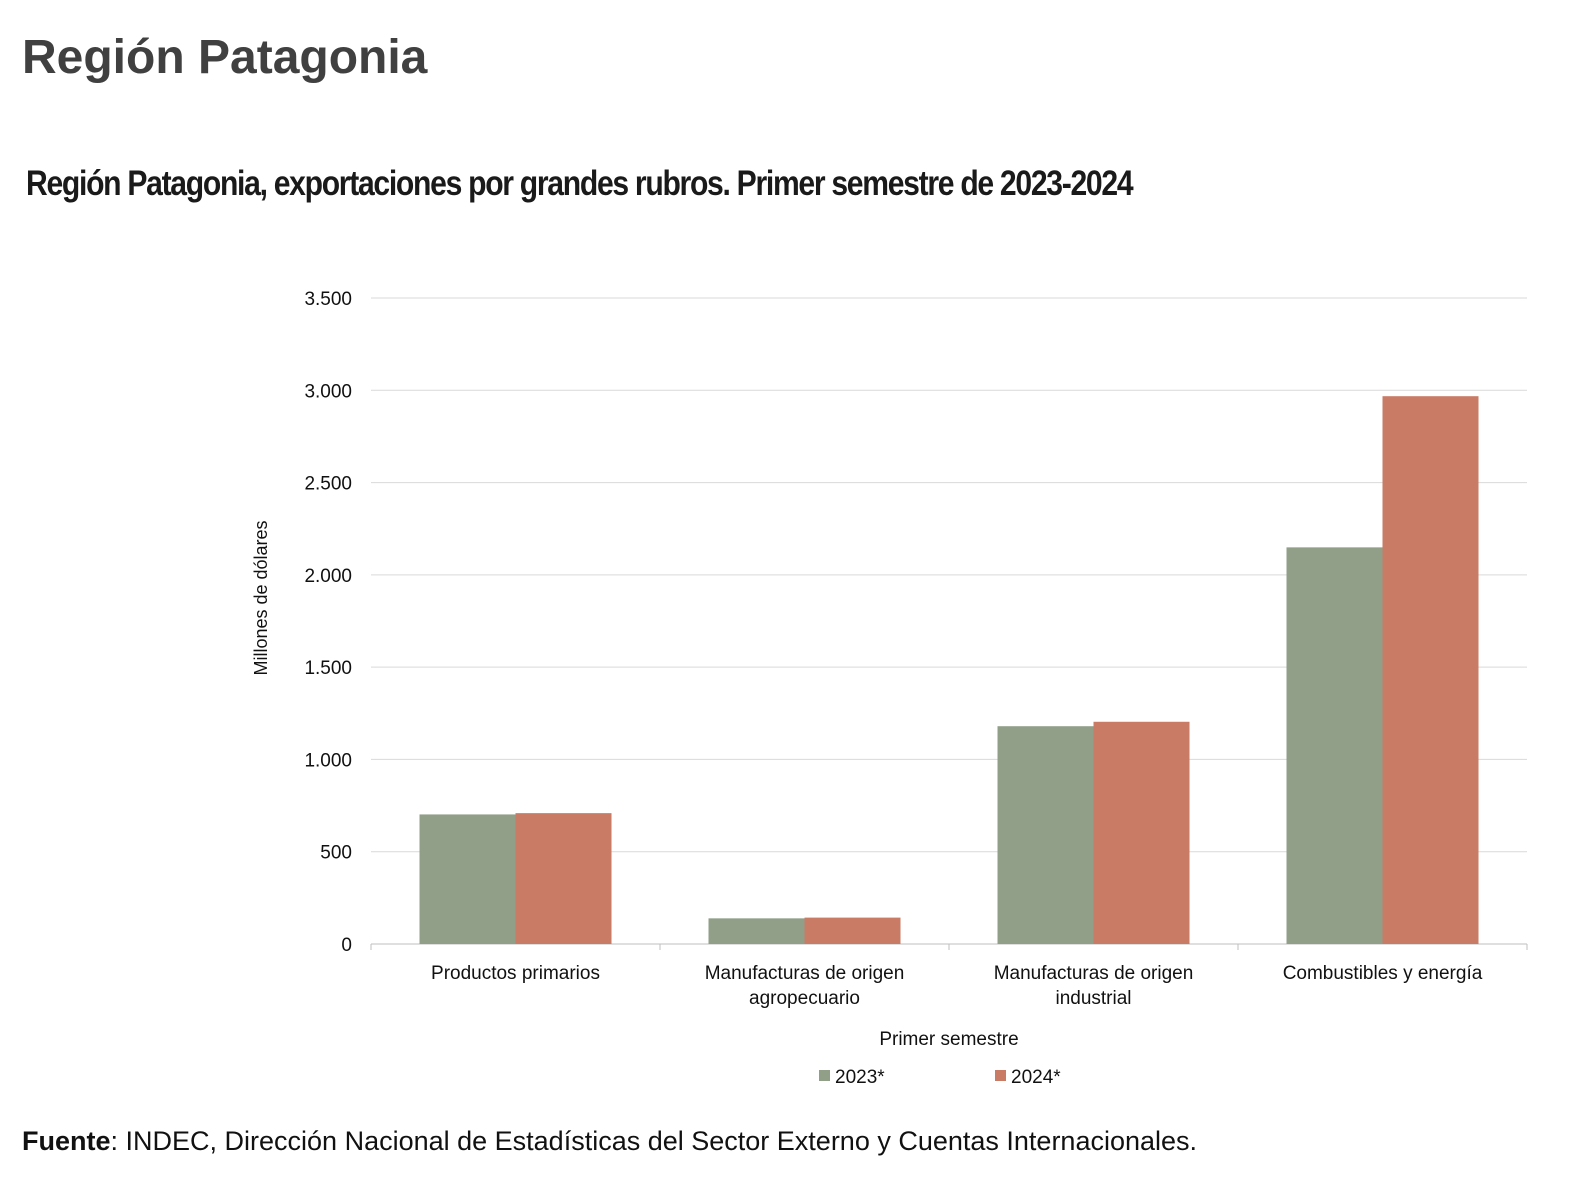 Image resolution: width=1582 pixels, height=1194 pixels. Describe the element at coordinates (1093, 998) in the screenshot. I see `x-tick-label: industrial` at that location.